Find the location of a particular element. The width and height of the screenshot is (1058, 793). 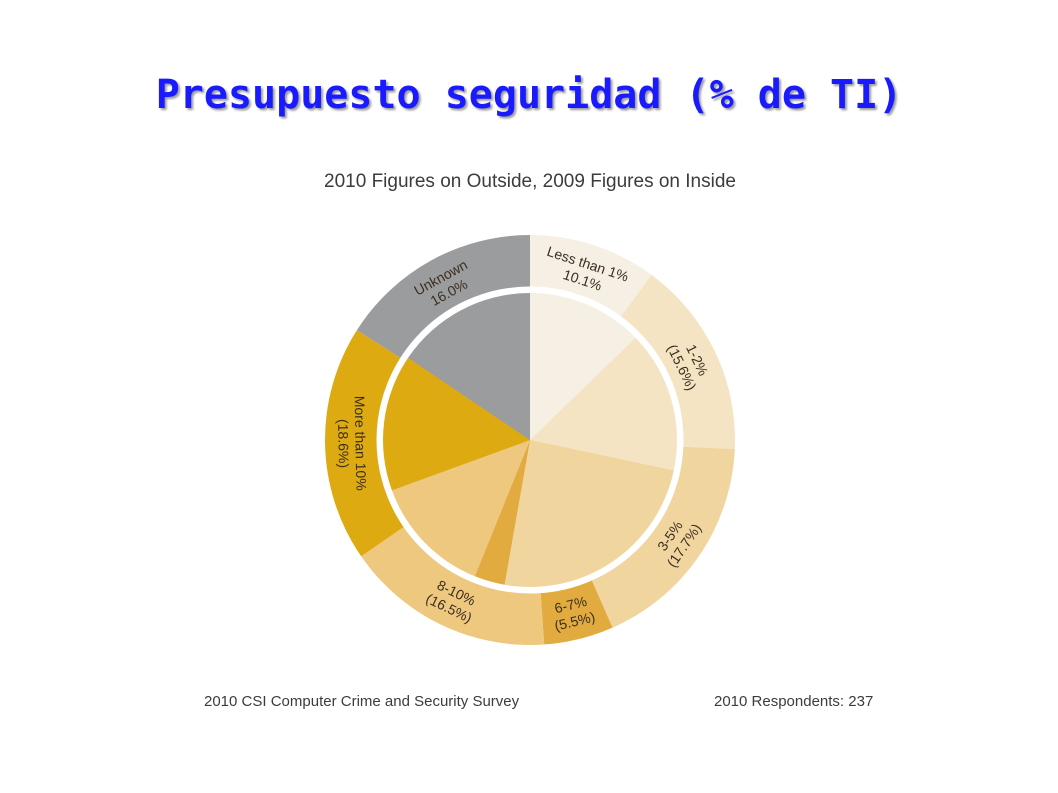

inner-slice-unknown is located at coordinates (469, 366).